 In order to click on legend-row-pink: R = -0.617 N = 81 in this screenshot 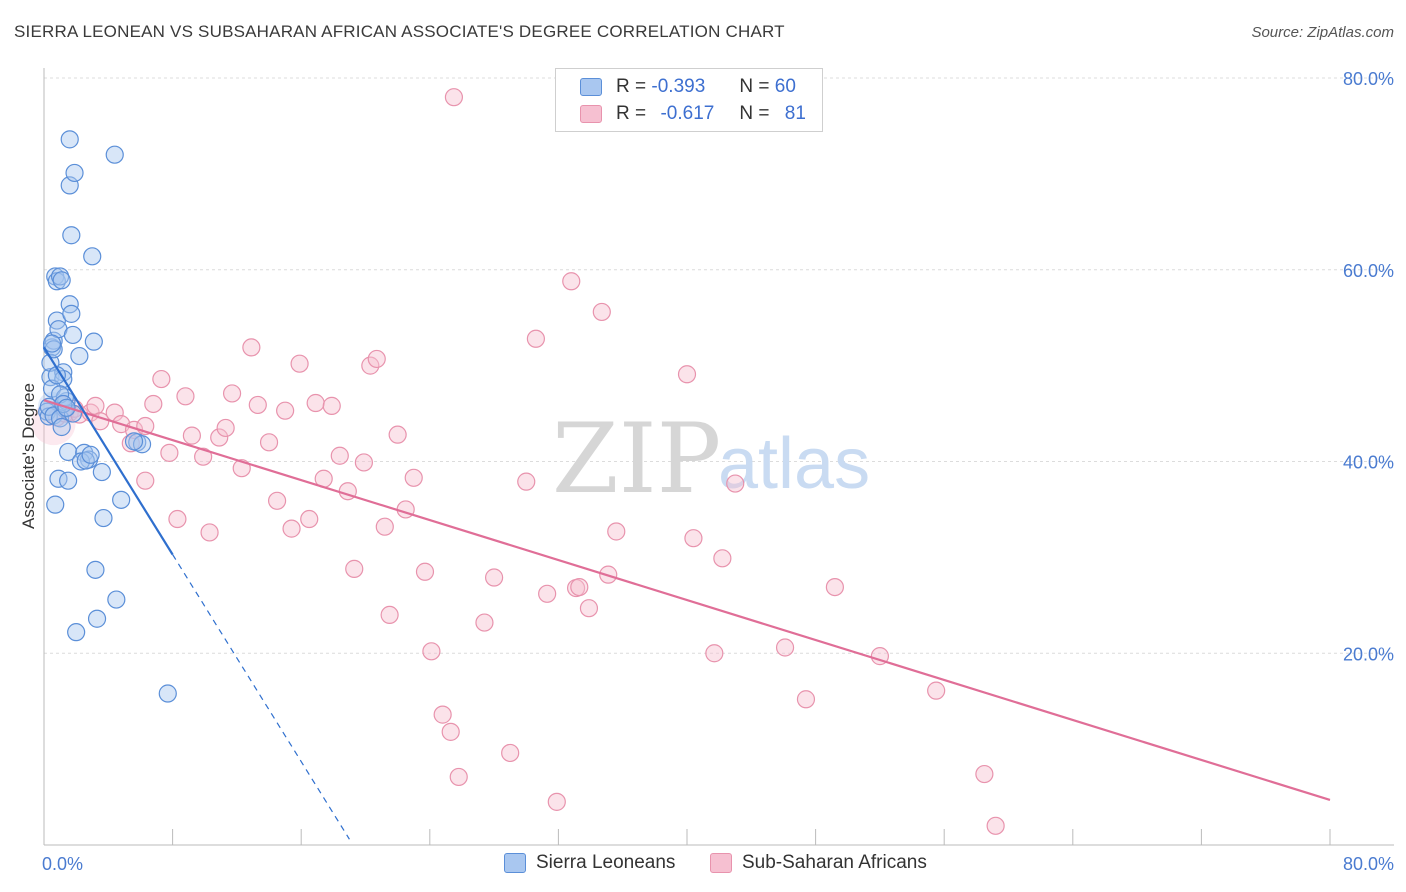, I will do `click(693, 114)`.